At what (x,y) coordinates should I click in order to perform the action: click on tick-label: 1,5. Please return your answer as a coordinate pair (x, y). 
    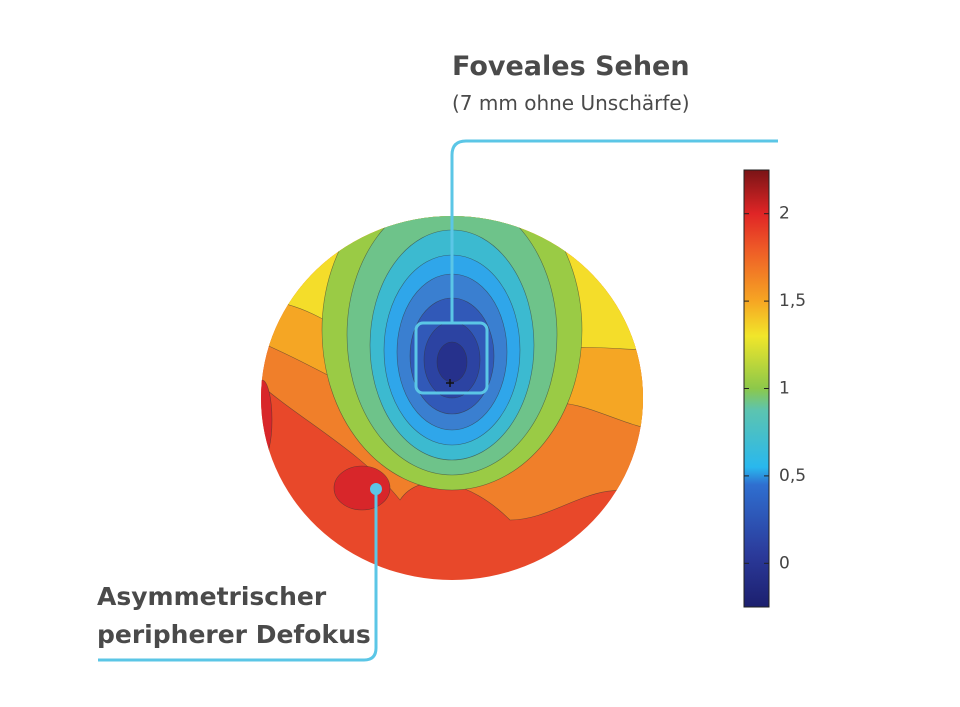
    Looking at the image, I should click on (792, 301).